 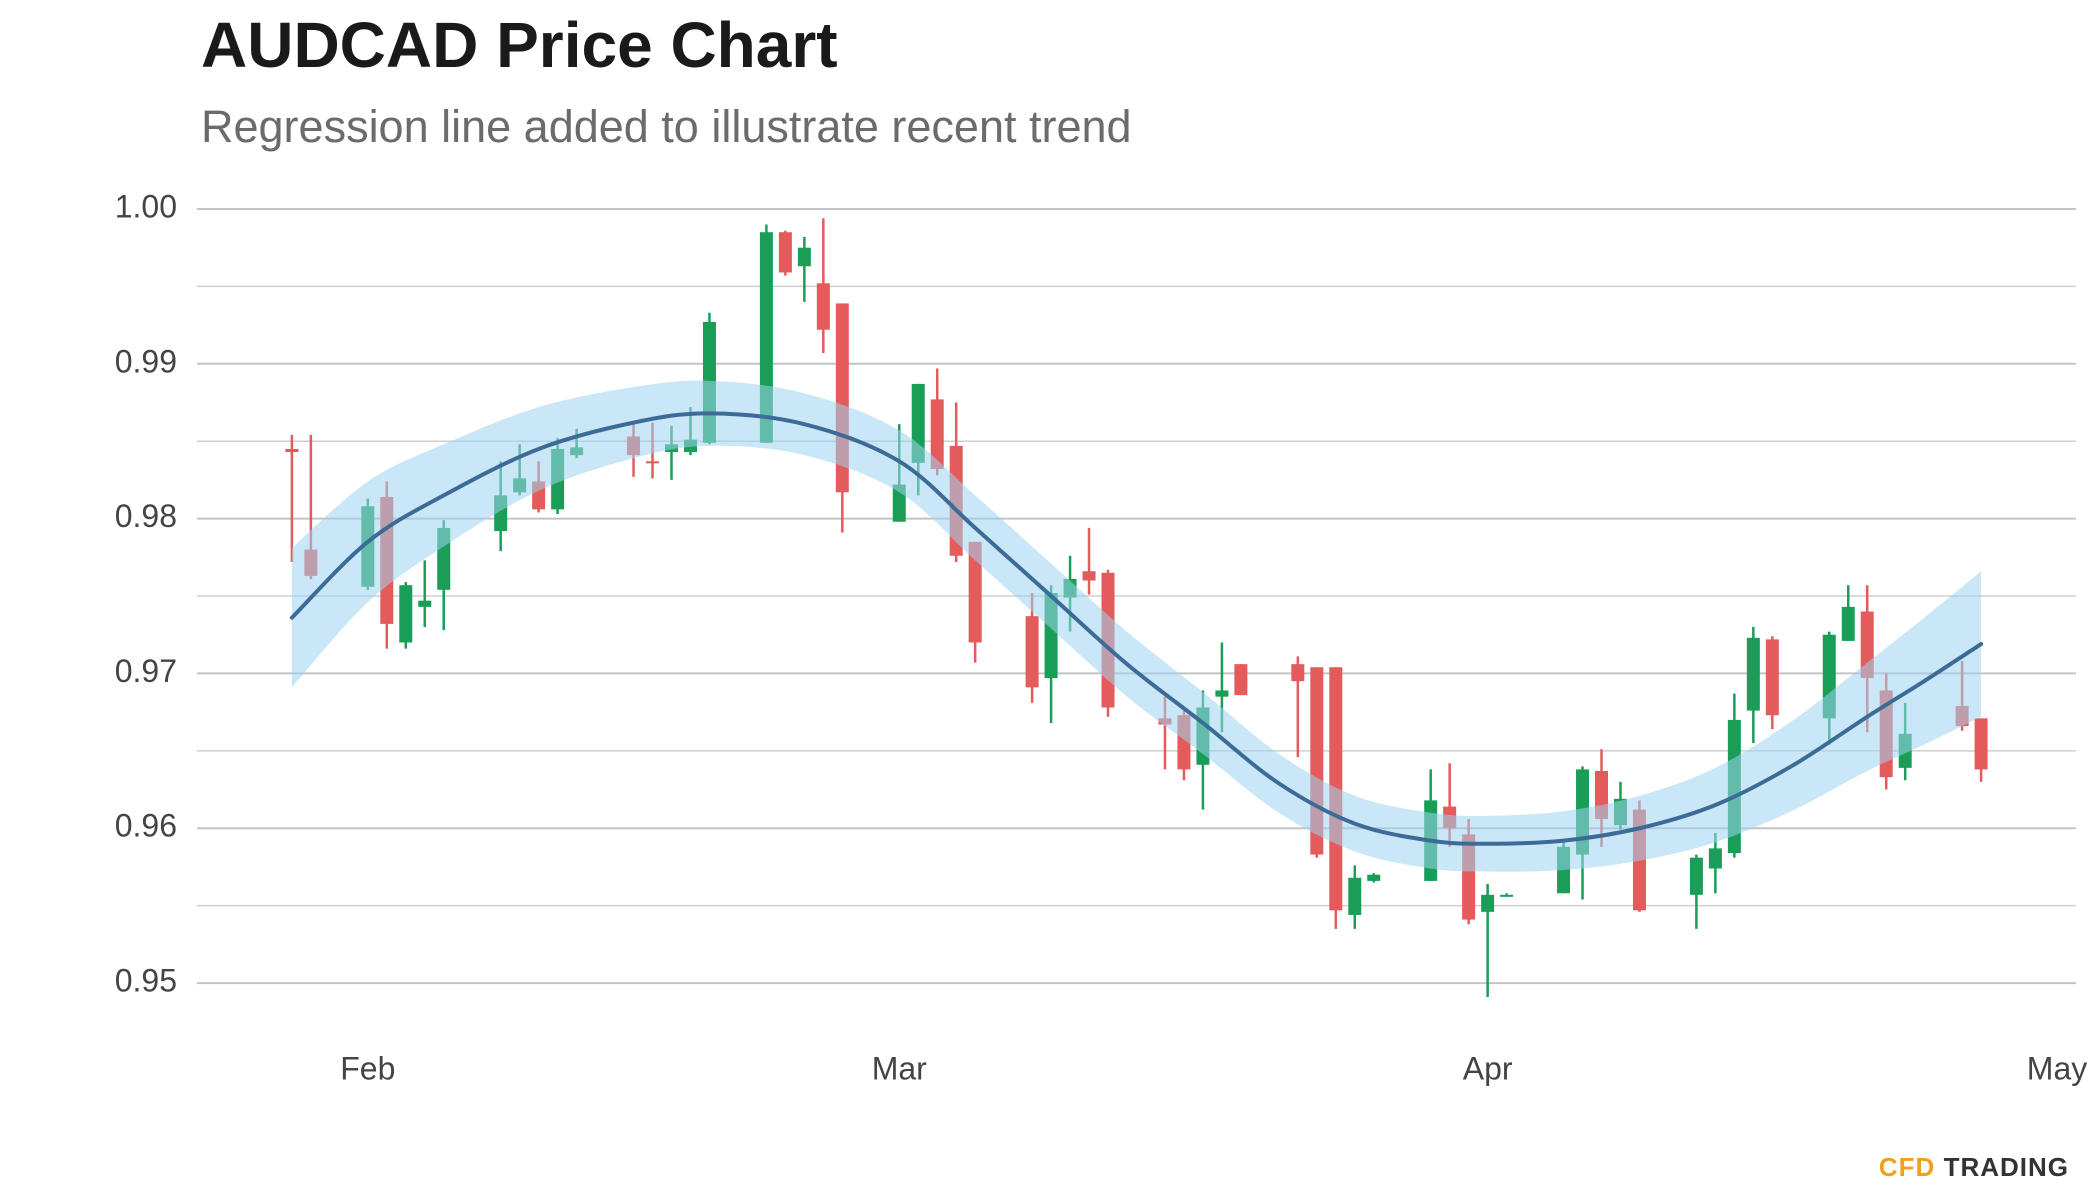 What do you see at coordinates (146, 206) in the screenshot?
I see `y-tick-label: 1.00` at bounding box center [146, 206].